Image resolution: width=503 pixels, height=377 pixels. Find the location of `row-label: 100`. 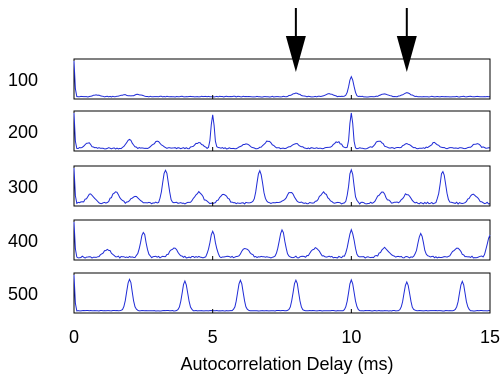

row-label: 100 is located at coordinates (23, 80).